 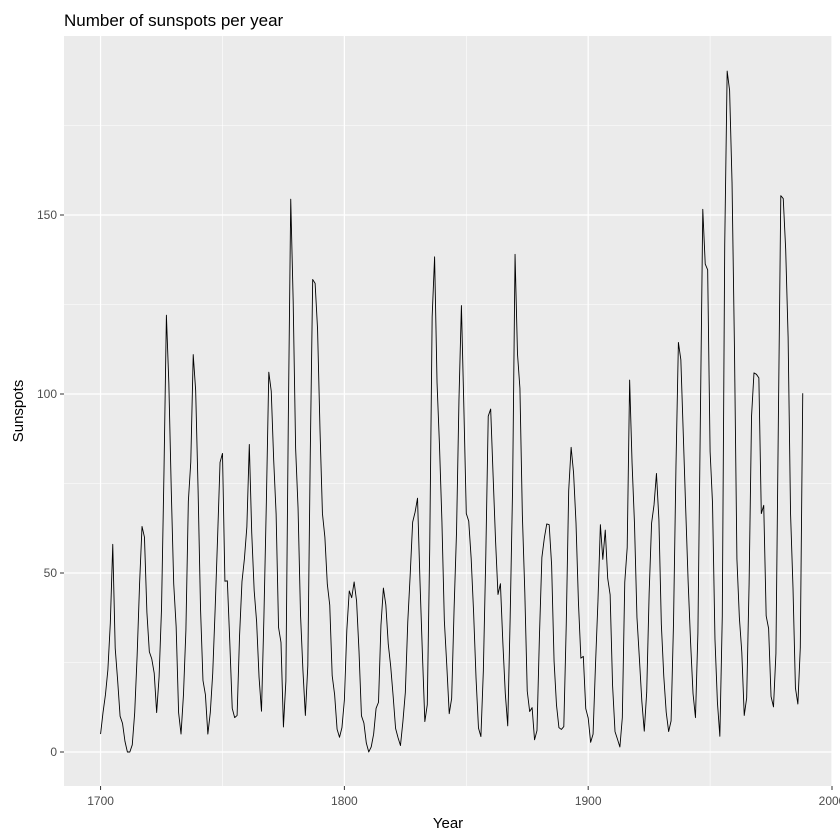 I want to click on y-tick-label: 150, so click(x=47, y=215).